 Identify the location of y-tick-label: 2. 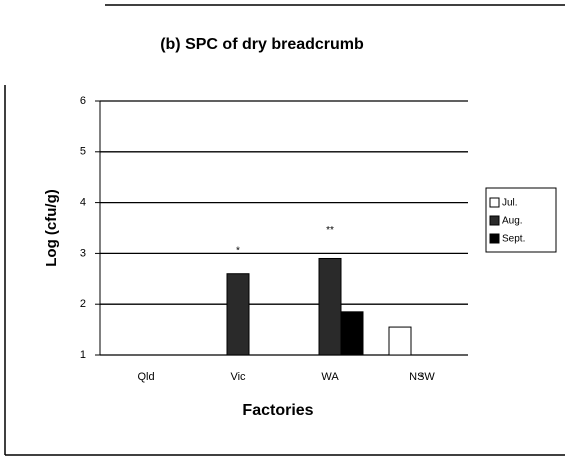
(83, 304).